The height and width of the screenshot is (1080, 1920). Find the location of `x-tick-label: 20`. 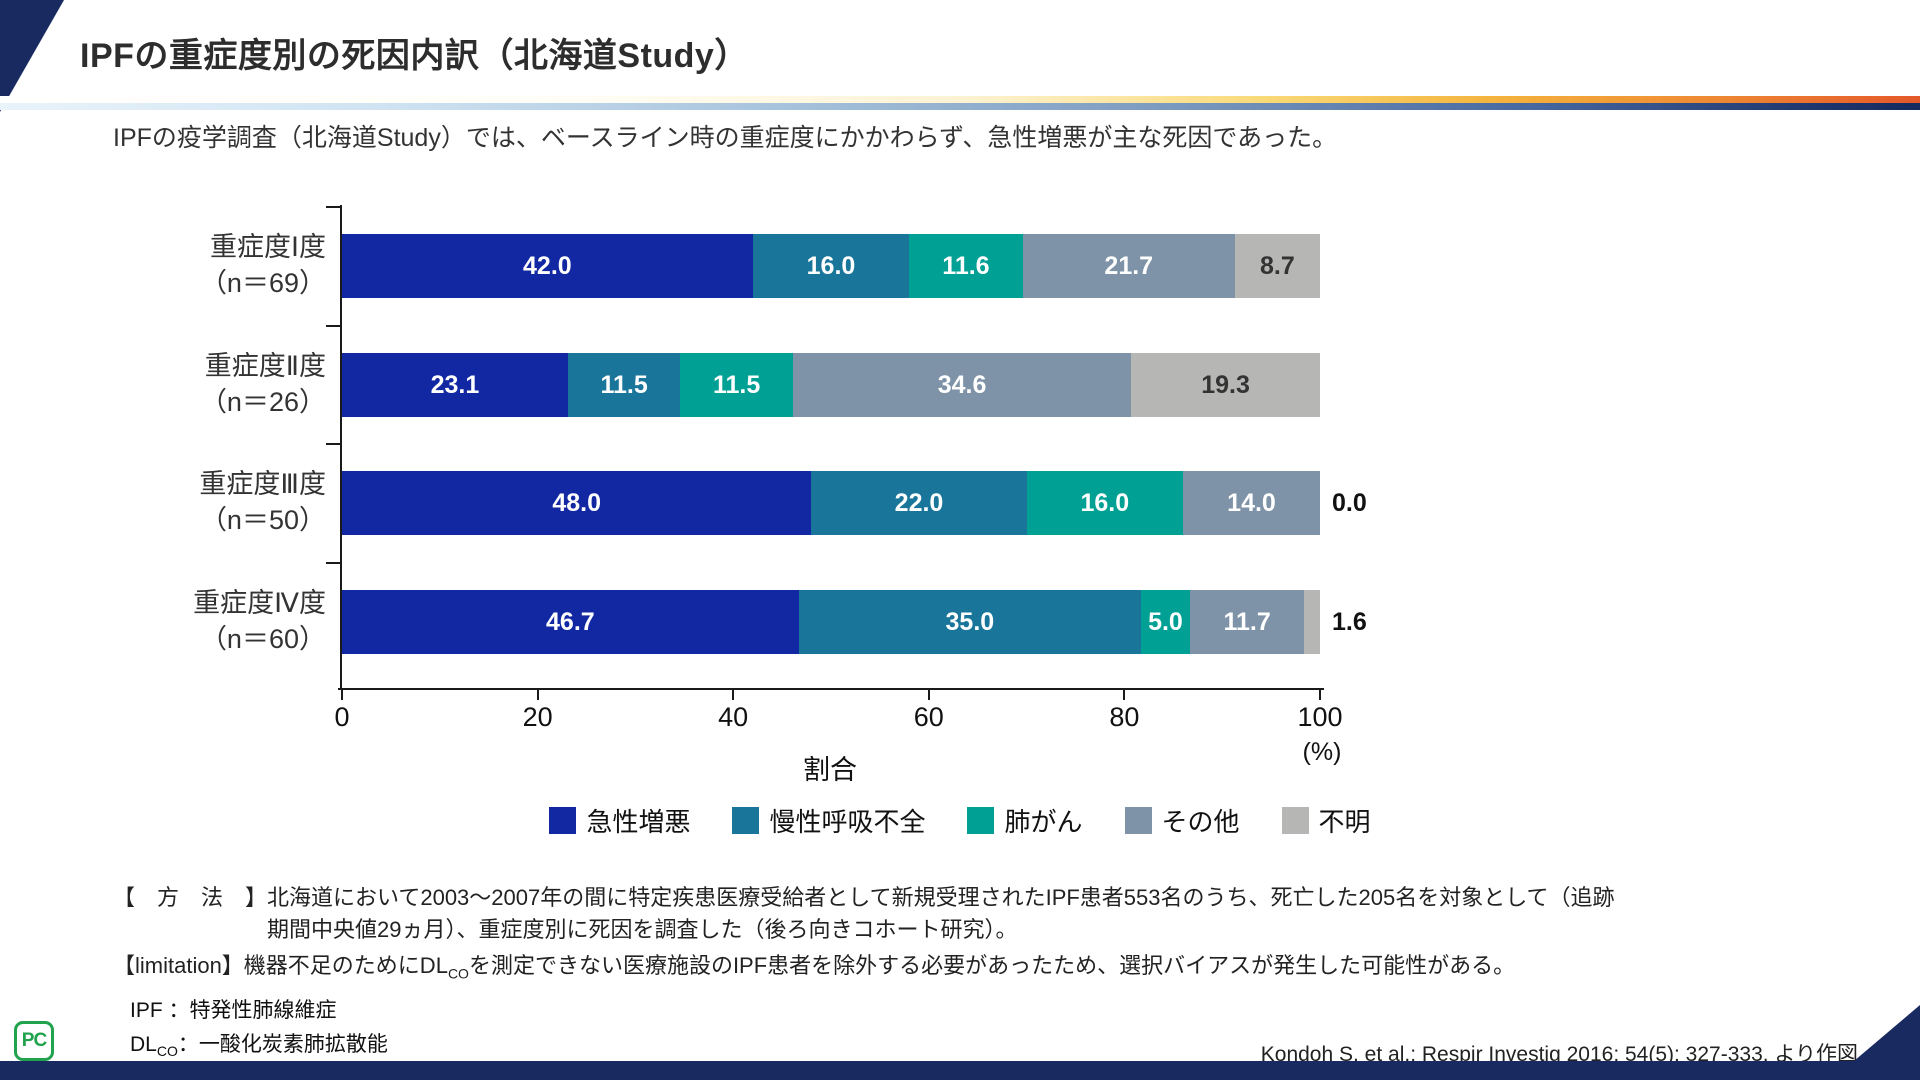

x-tick-label: 20 is located at coordinates (537, 717).